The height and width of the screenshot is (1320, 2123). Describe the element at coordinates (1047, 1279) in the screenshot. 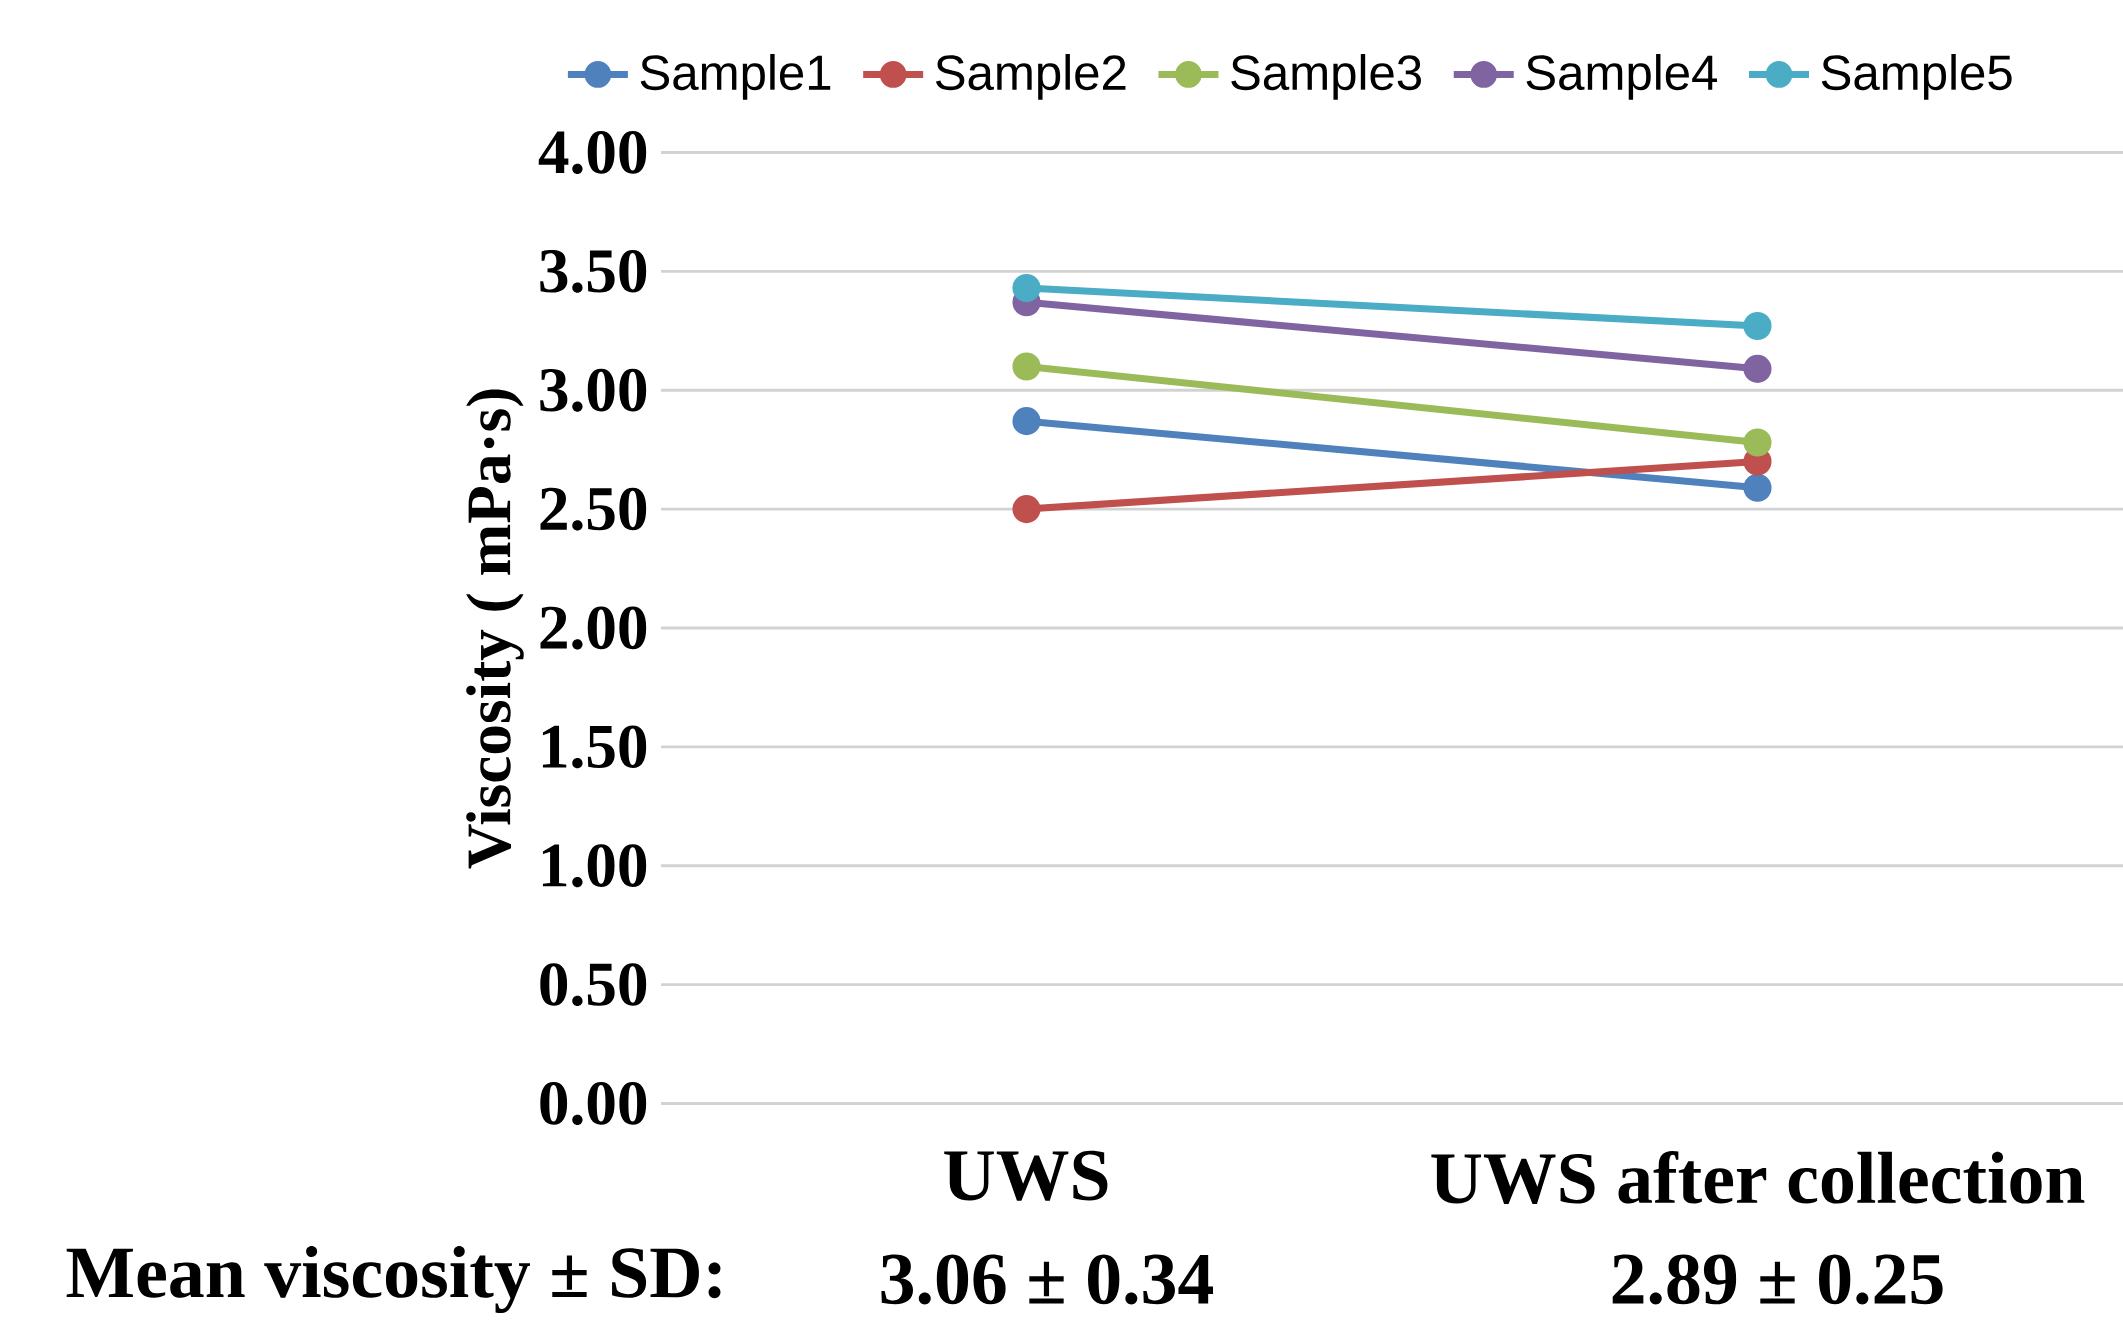

I see `text: 3.06 ± 0.34` at that location.